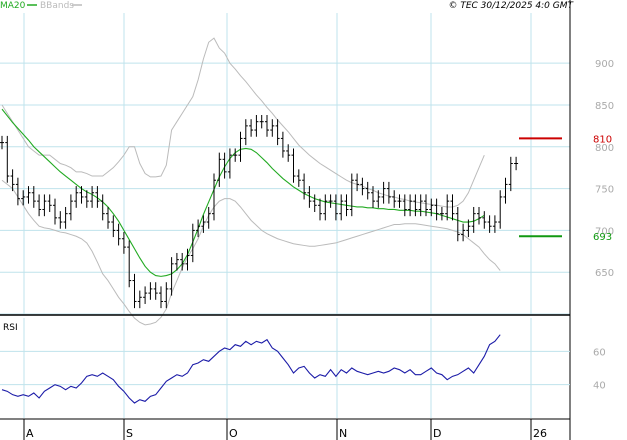 This screenshot has width=627, height=440. Describe the element at coordinates (30, 433) in the screenshot. I see `x-tick-label: A` at that location.